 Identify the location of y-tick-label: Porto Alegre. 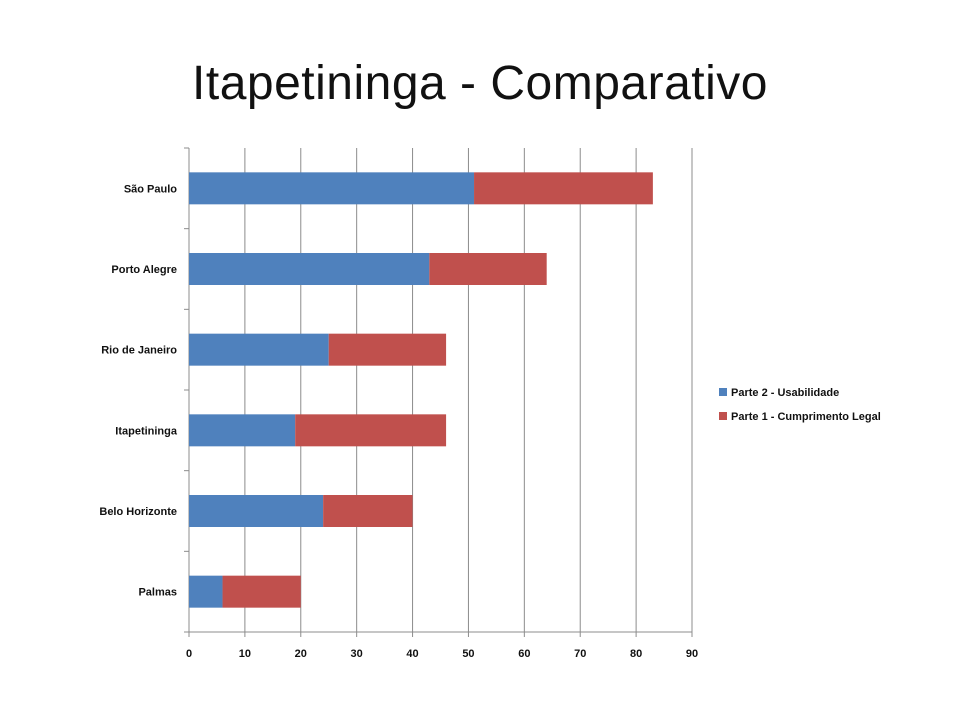
(144, 270).